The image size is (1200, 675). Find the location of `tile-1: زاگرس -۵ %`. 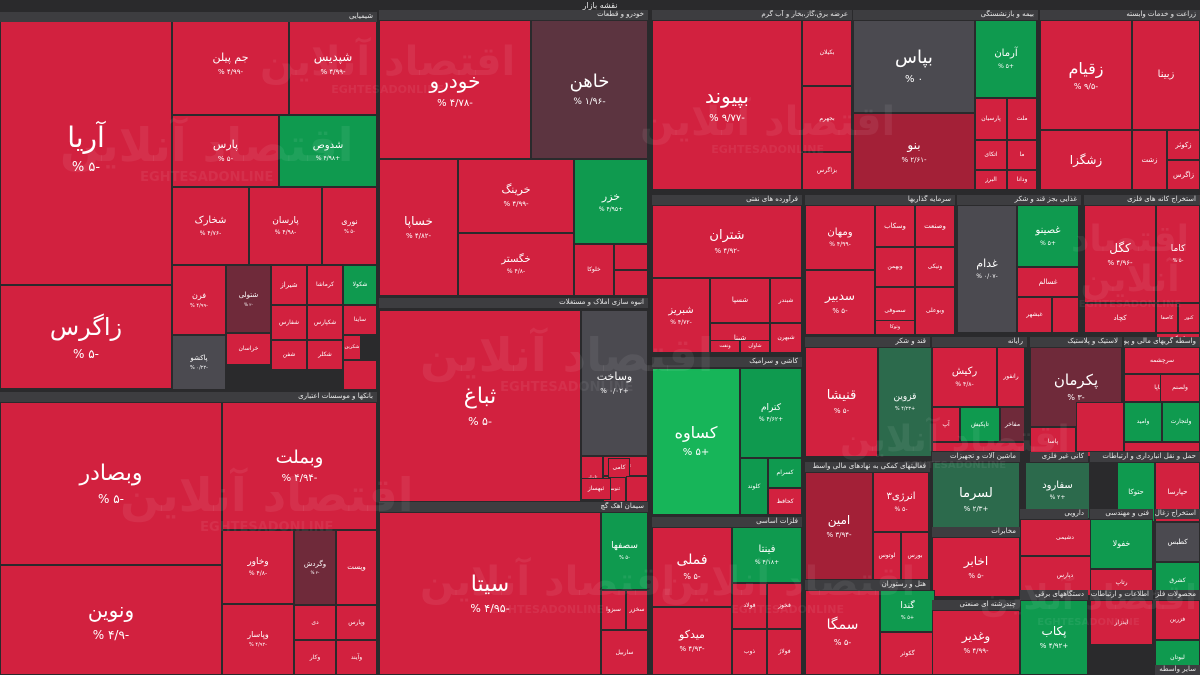

tile-1: زاگرس -۵ % is located at coordinates (86, 337).